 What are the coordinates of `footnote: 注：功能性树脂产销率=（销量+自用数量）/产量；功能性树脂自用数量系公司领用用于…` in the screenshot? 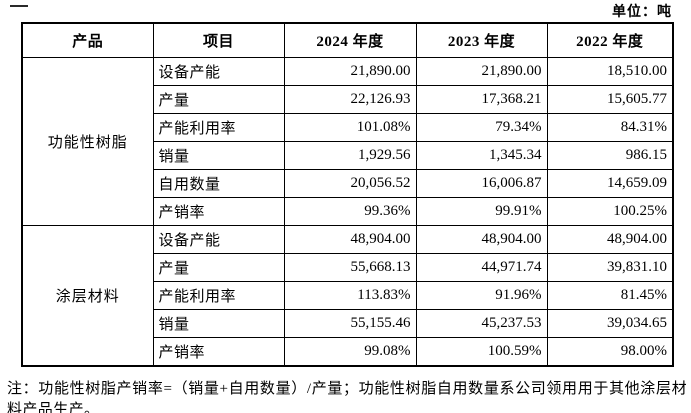 It's located at (347, 397).